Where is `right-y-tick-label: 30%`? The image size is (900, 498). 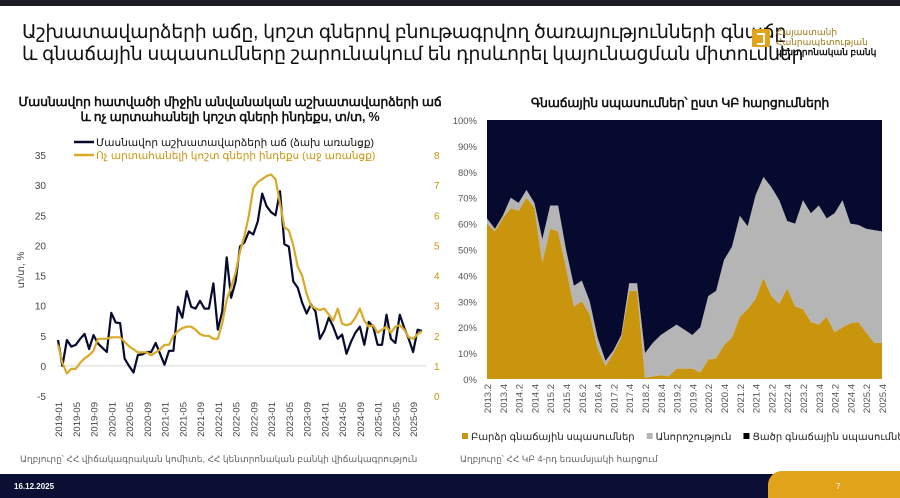
right-y-tick-label: 30% is located at coordinates (468, 302).